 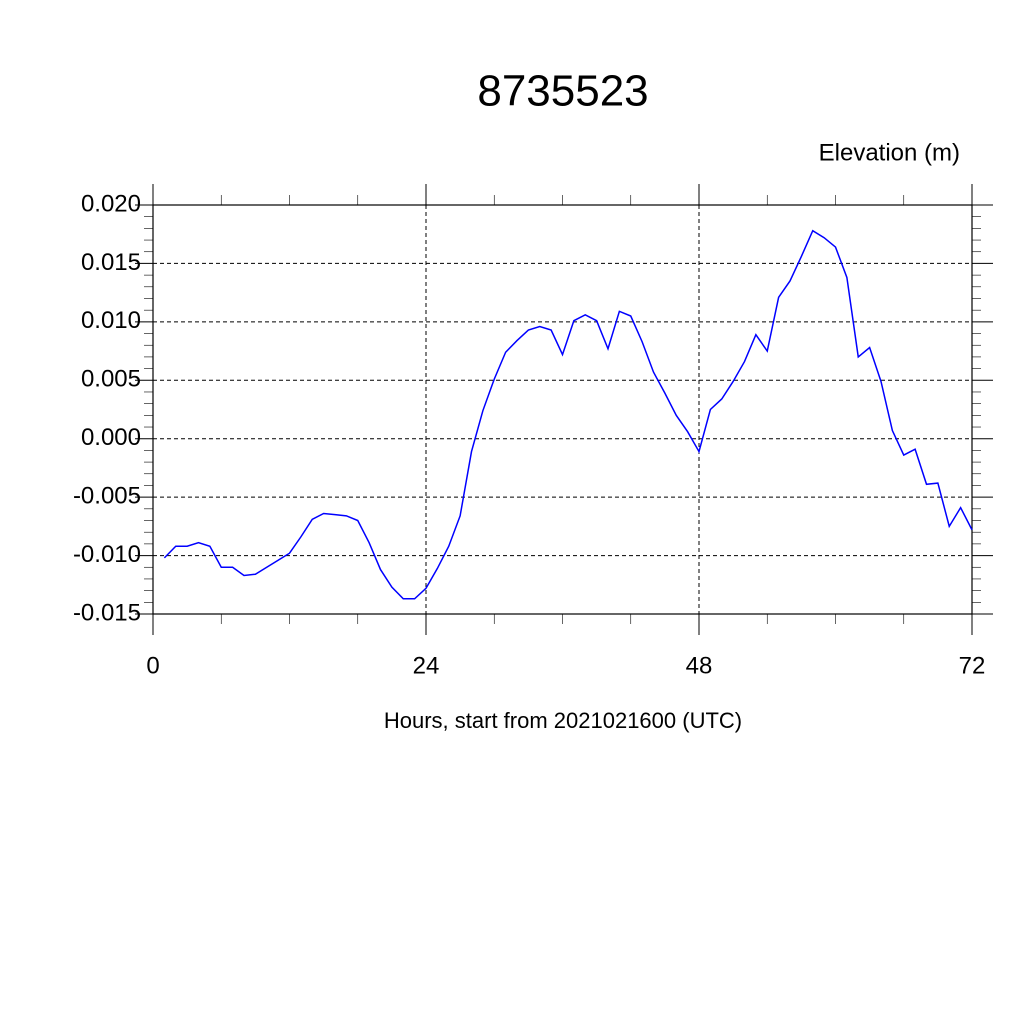 I want to click on y-tick-label: 0.015, so click(x=111, y=262).